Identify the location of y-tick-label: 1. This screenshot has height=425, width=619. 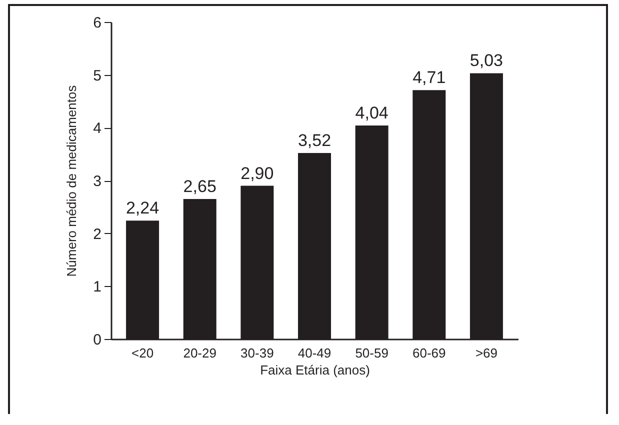
(97, 287).